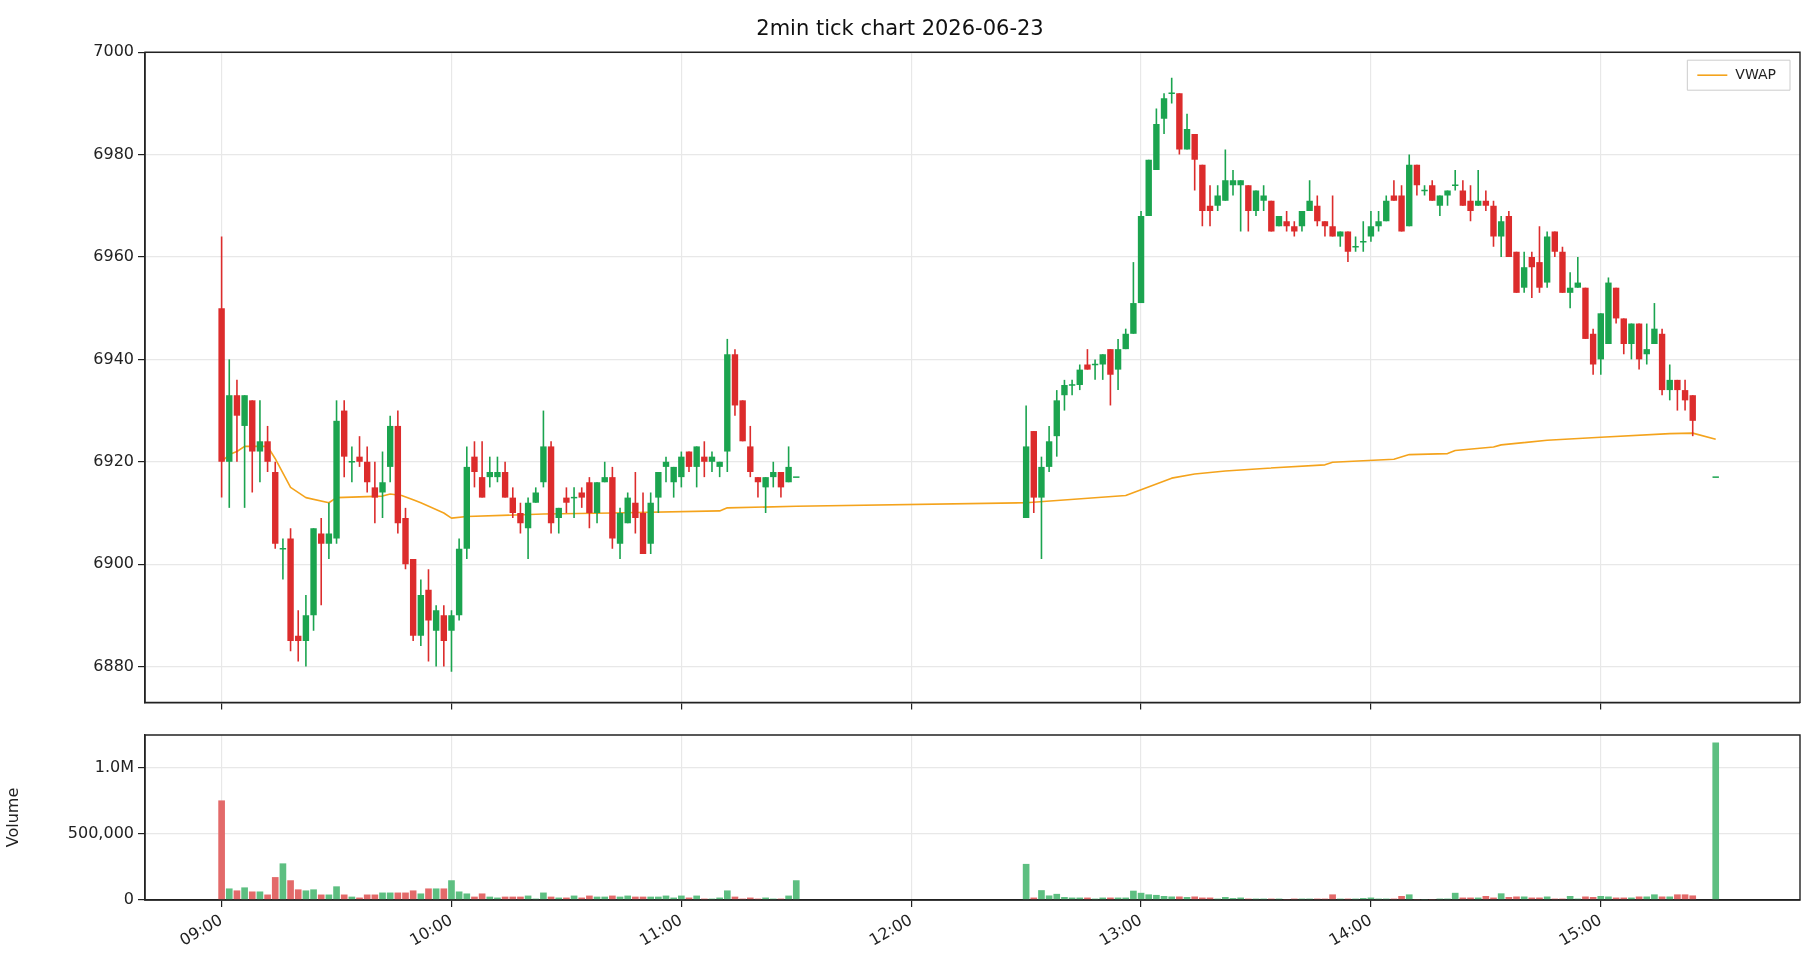 This screenshot has width=1820, height=980. Describe the element at coordinates (113, 153) in the screenshot. I see `y-tick-label: 6980` at that location.